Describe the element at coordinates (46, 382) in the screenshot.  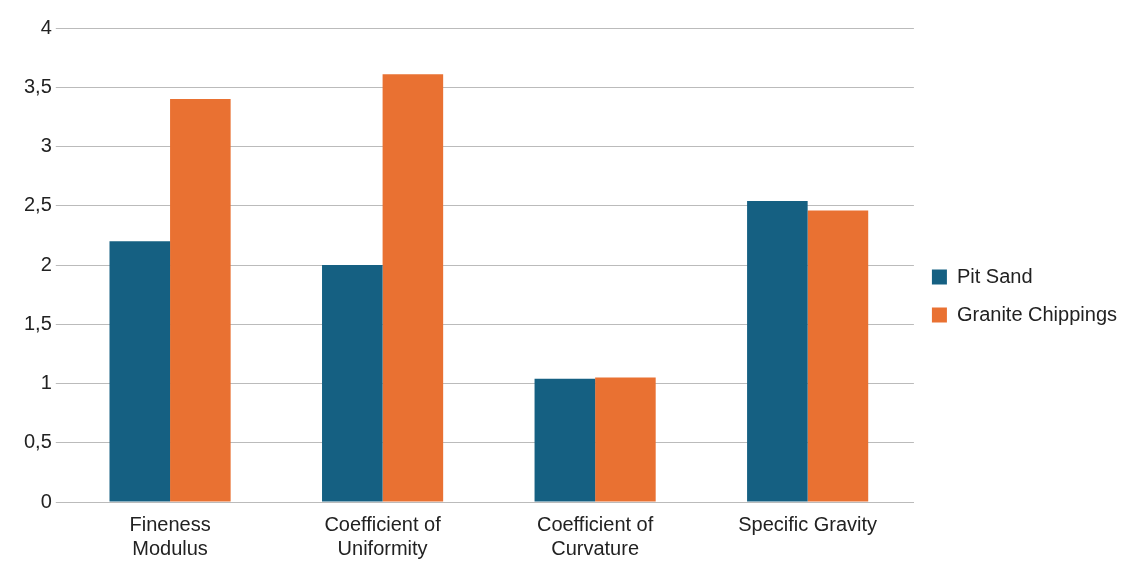
I see `y-tick-label: 1` at that location.